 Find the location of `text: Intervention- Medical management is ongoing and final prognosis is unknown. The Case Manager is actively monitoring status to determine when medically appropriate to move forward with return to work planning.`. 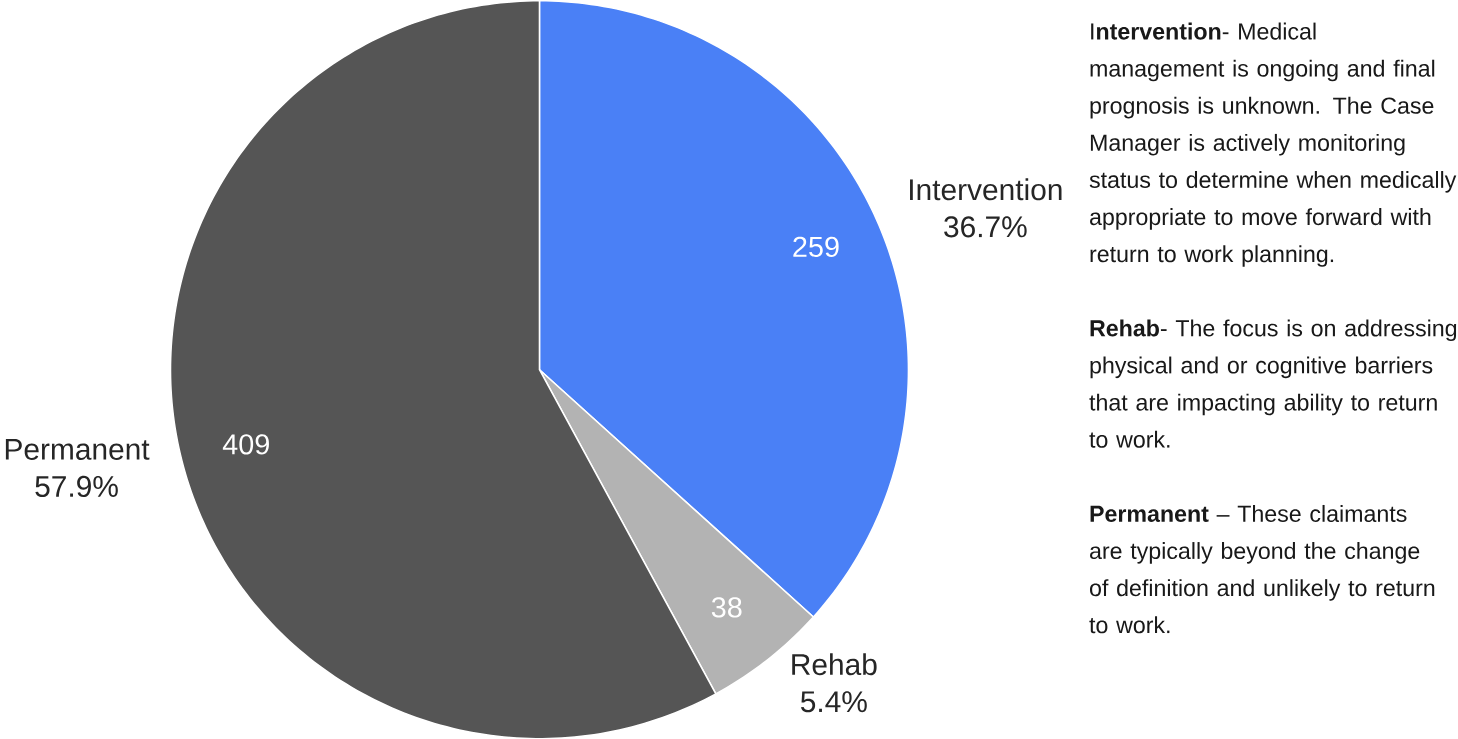

text: Intervention- Medical management is ongoing and final prognosis is unknown. The Case Manager is actively monitoring status to determine when medically appropriate to move forward with return to work planning. is located at coordinates (1273, 144).